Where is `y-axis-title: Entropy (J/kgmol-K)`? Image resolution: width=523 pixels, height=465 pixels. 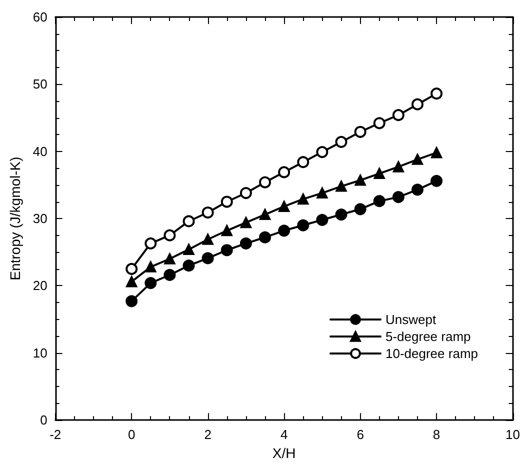
y-axis-title: Entropy (J/kgmol-K) is located at coordinates (15, 218).